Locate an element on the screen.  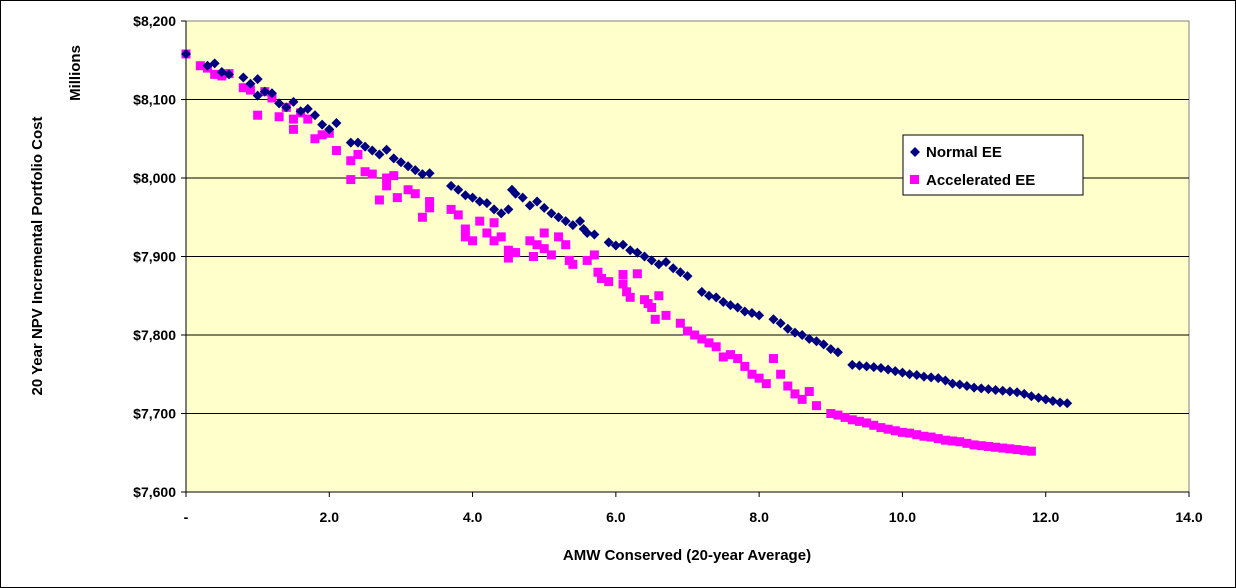
y-tick-label: $7,900 is located at coordinates (154, 257).